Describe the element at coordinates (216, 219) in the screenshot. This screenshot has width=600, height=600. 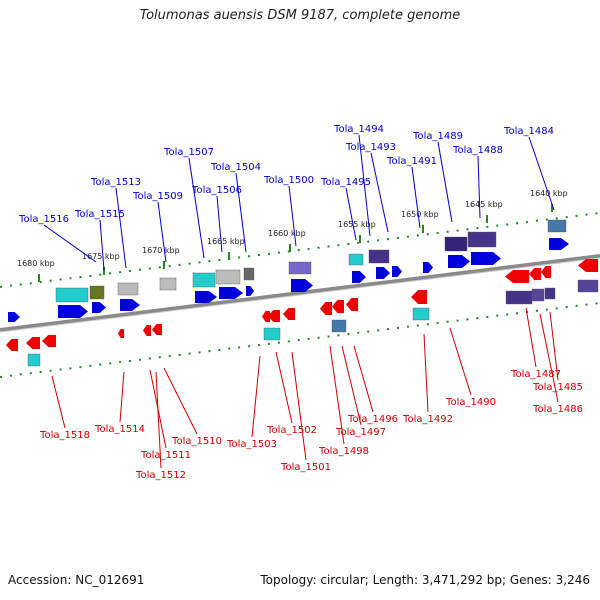
I see `gene-label: Tola_1506` at that location.